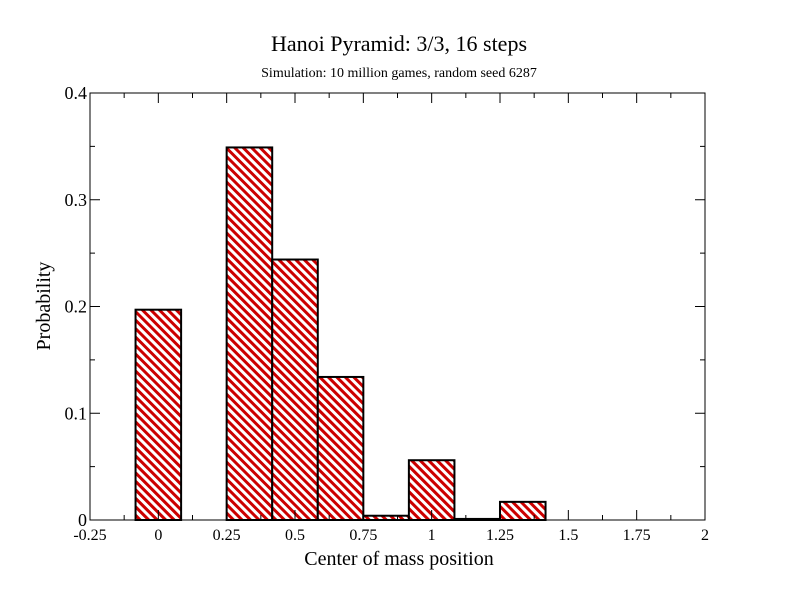 The height and width of the screenshot is (612, 792). What do you see at coordinates (500, 535) in the screenshot?
I see `x-tick-label-6: 1.25` at bounding box center [500, 535].